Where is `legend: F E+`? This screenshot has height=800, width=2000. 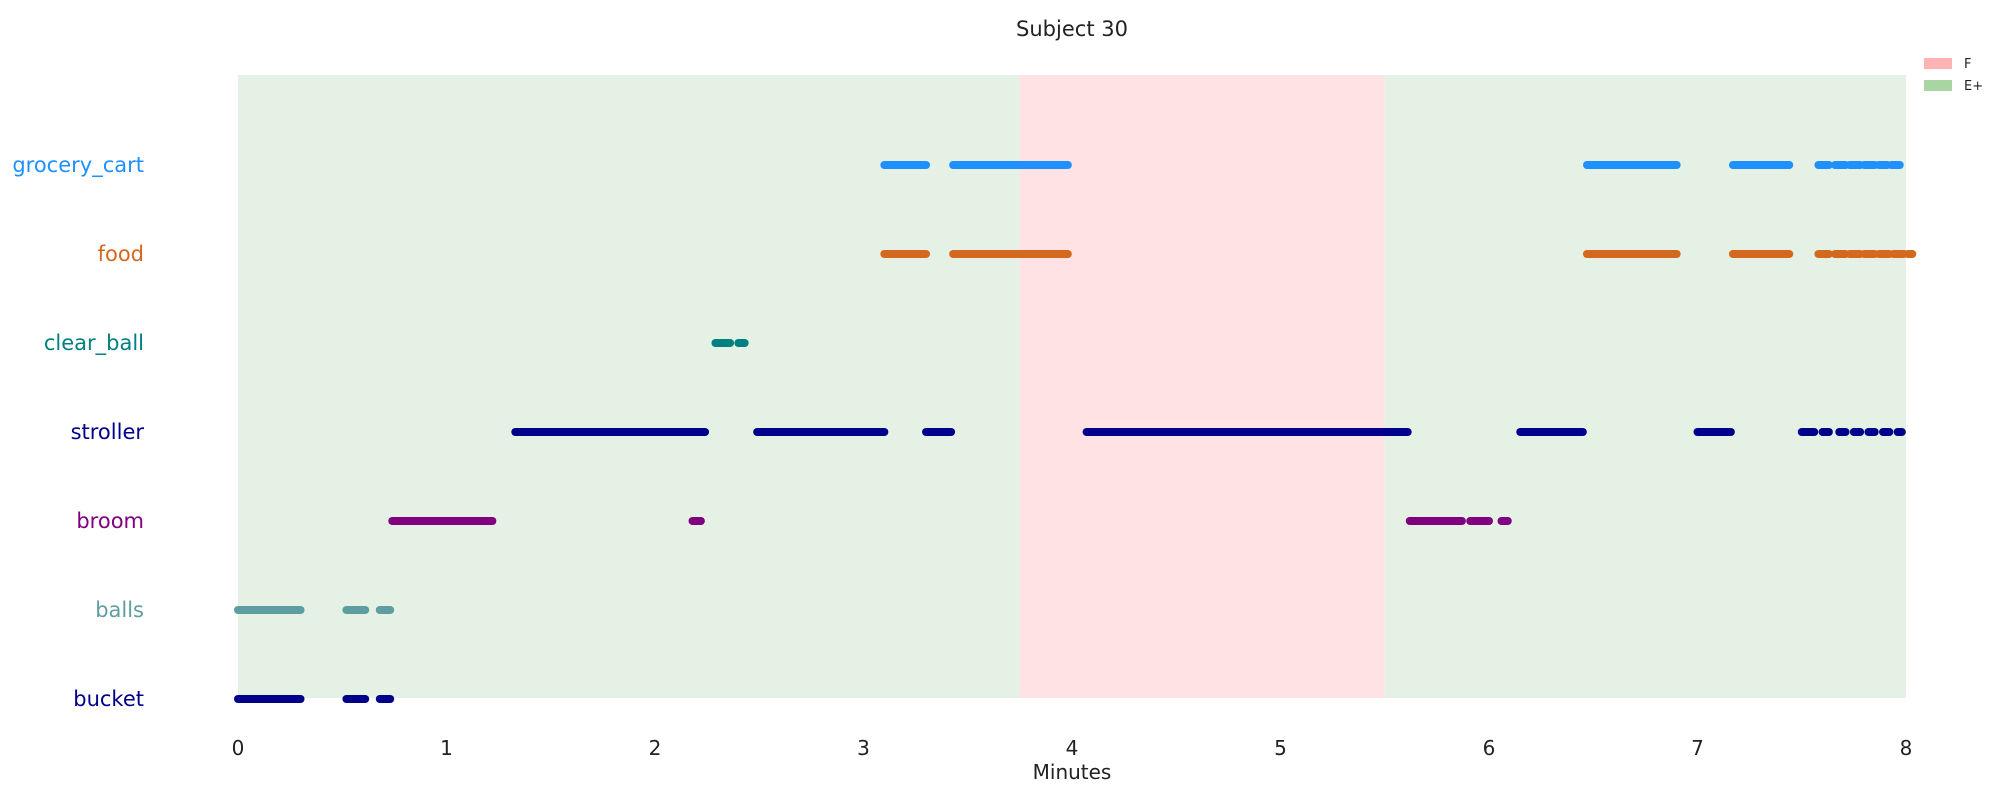 legend: F E+ is located at coordinates (1953, 75).